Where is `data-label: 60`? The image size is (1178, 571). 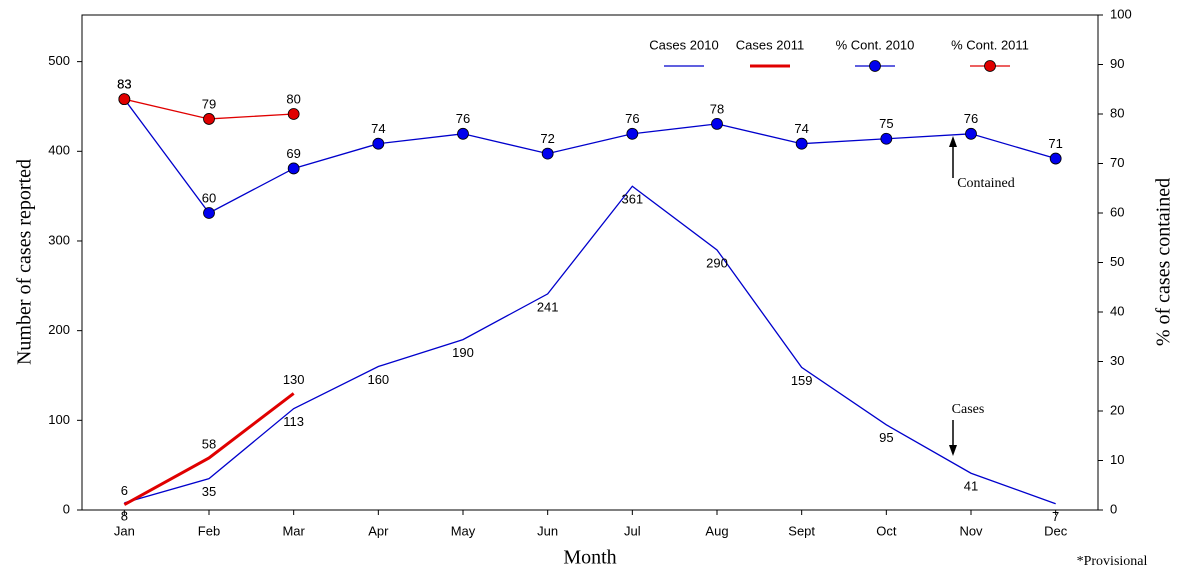 data-label: 60 is located at coordinates (209, 197).